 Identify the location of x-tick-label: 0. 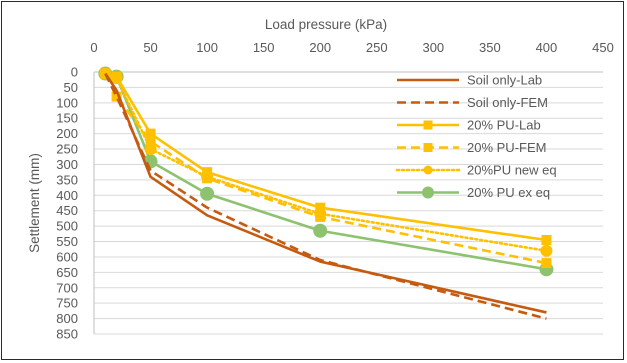
(93, 47).